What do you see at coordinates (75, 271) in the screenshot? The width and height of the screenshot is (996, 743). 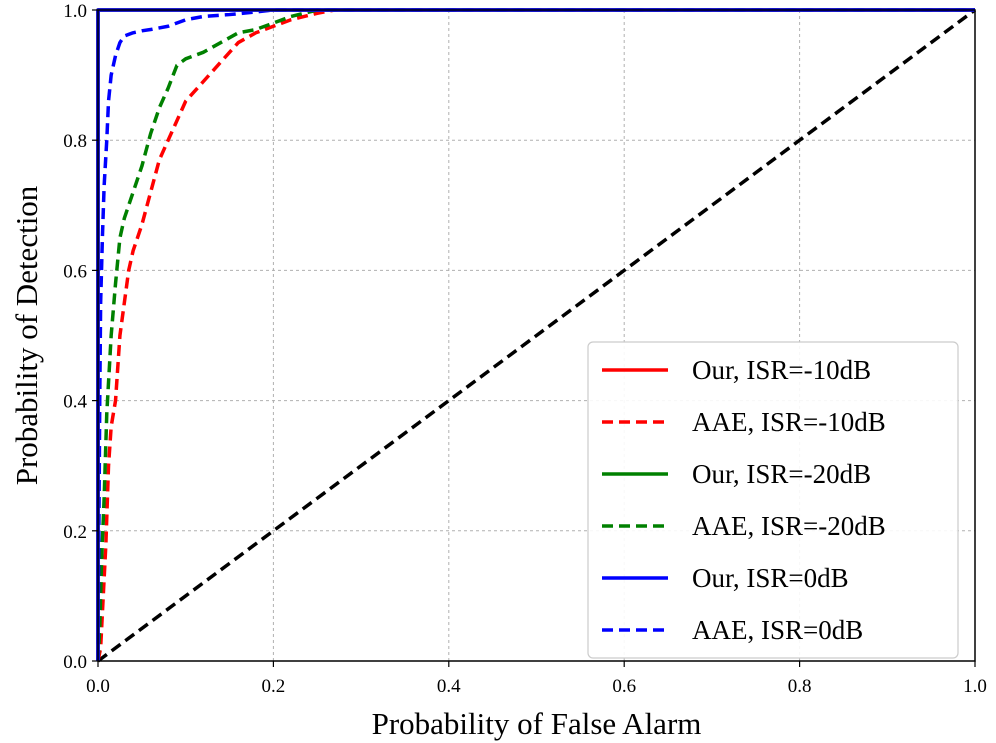 I see `y-tick-label-3: 0.6` at bounding box center [75, 271].